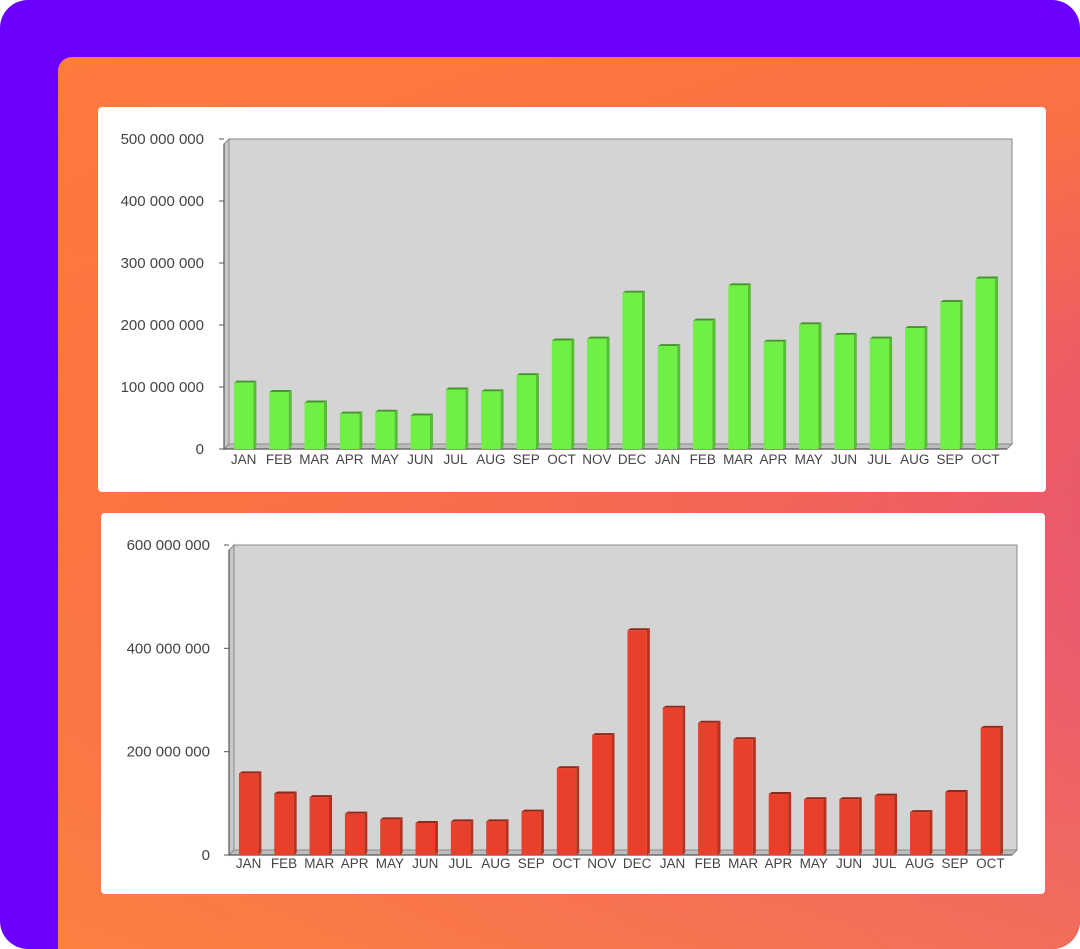 The width and height of the screenshot is (1080, 949). What do you see at coordinates (420, 459) in the screenshot?
I see `x-tick-label: JUN` at bounding box center [420, 459].